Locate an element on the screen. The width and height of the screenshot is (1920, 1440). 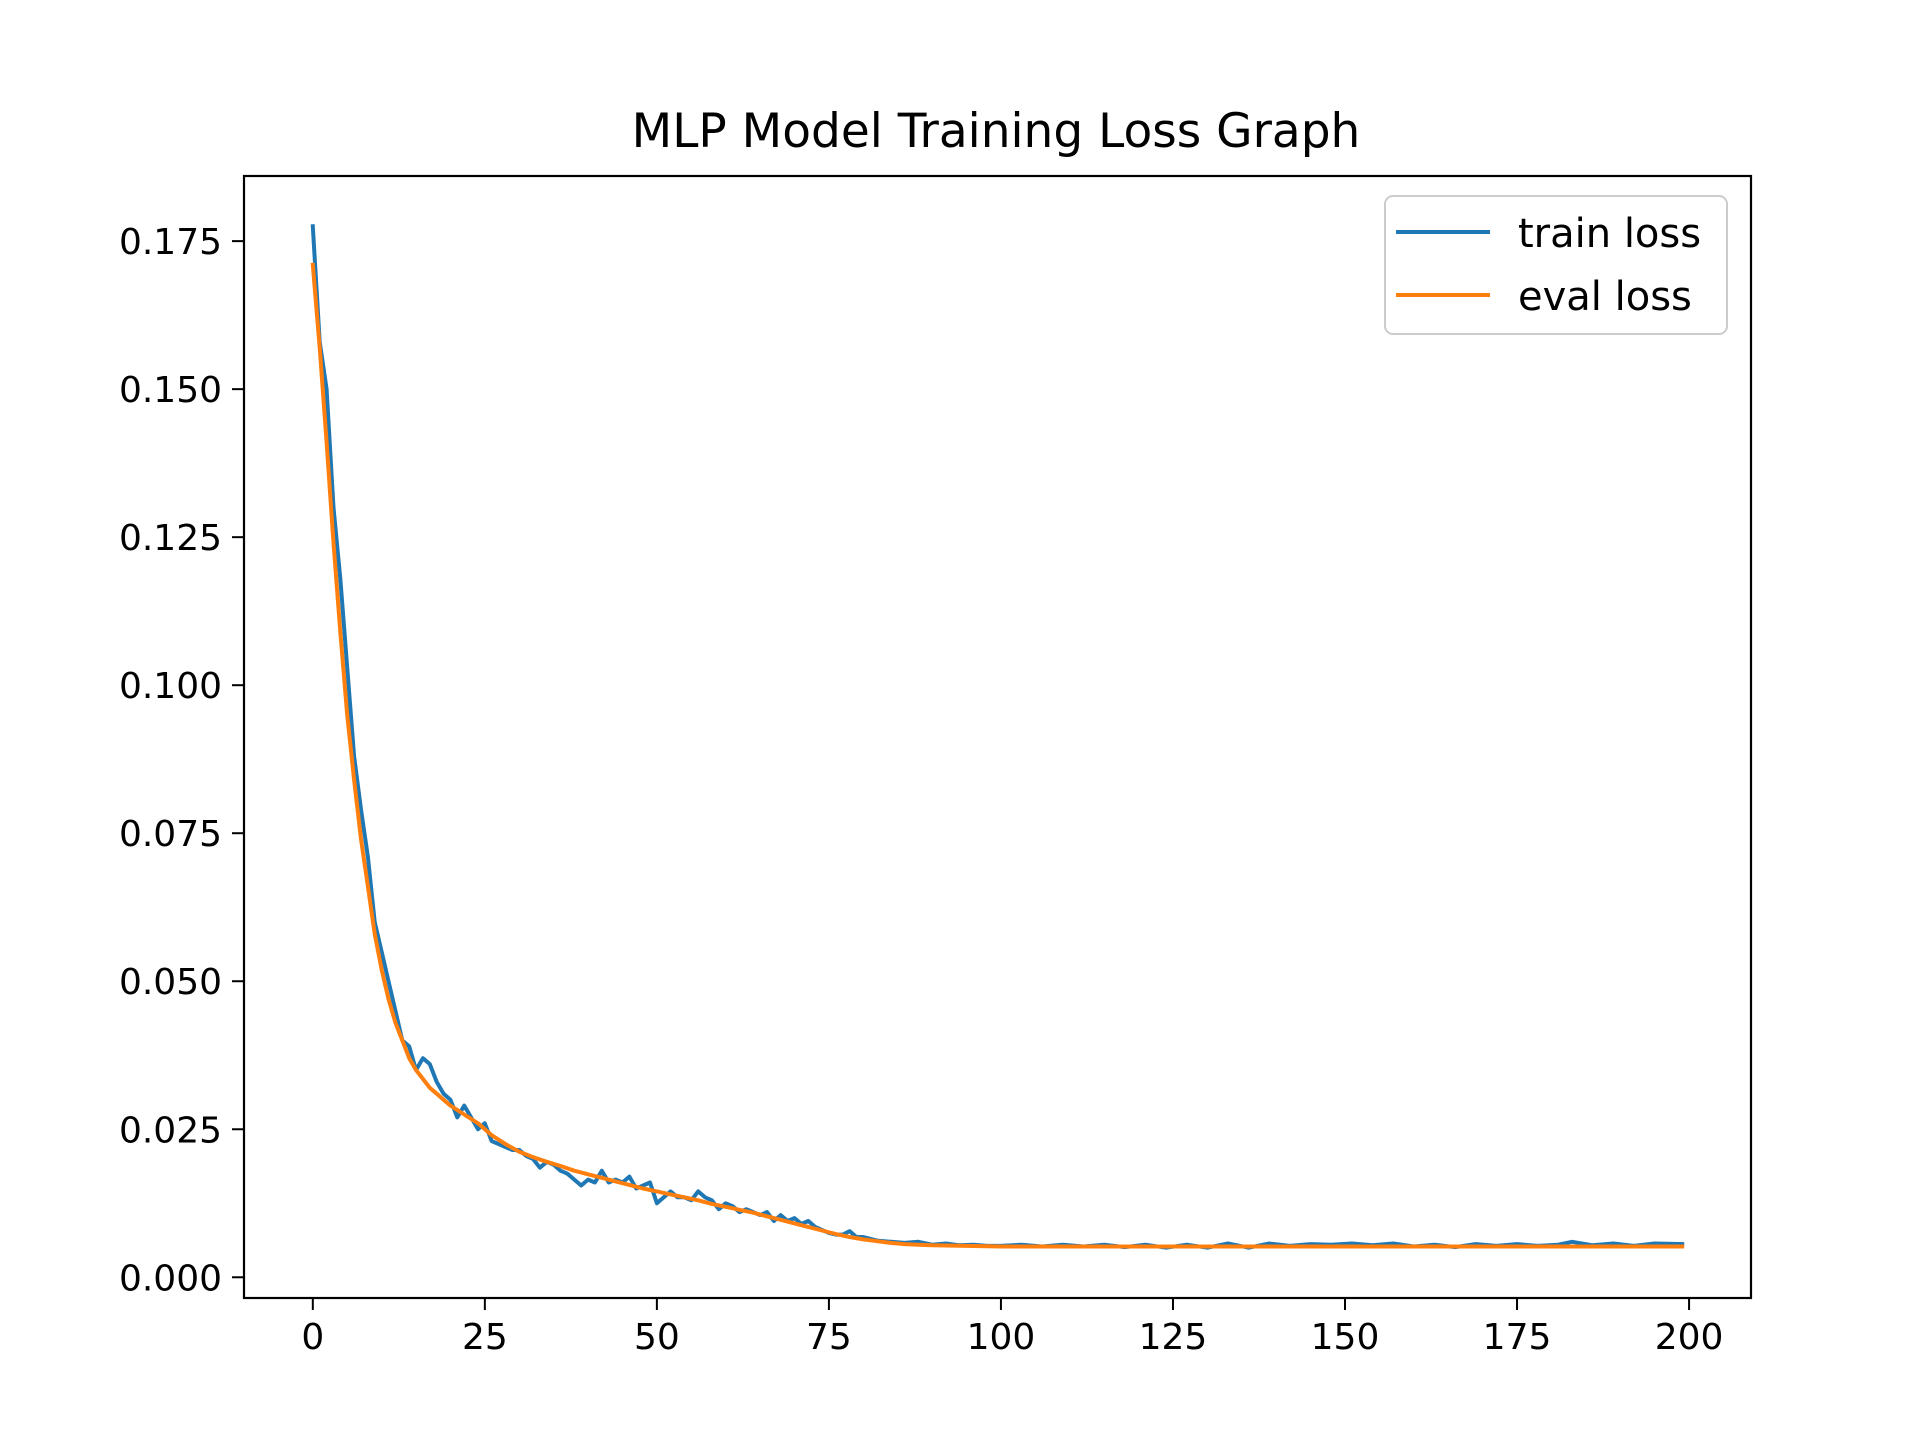
x-tick-label: 25 is located at coordinates (485, 1337).